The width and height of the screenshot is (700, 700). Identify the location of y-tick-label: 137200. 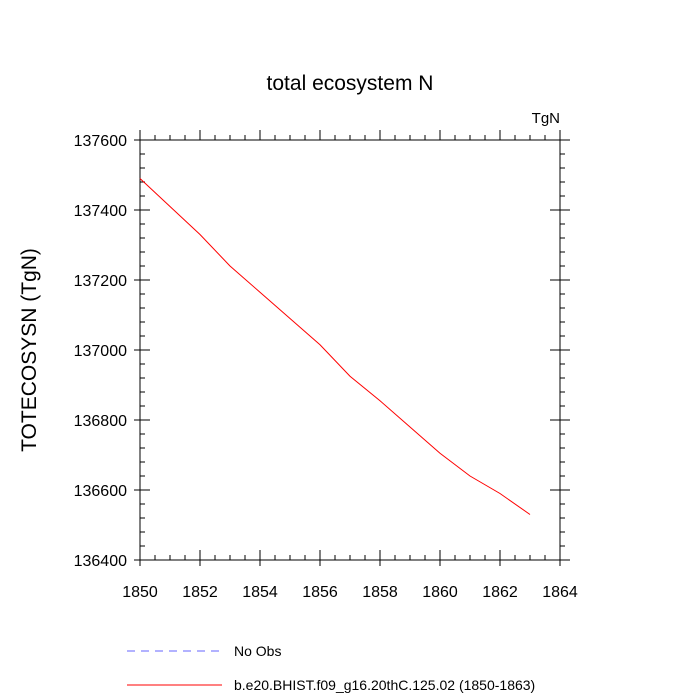
(100, 281).